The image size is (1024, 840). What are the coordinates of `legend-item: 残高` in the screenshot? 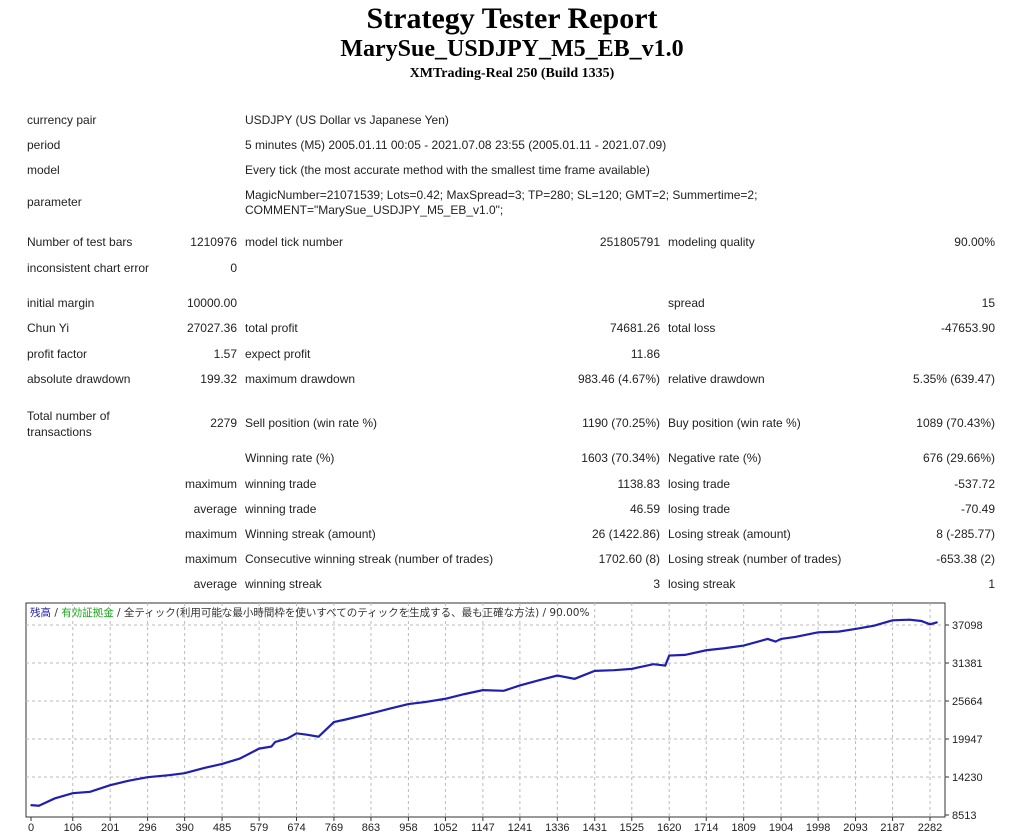 It's located at (40, 612).